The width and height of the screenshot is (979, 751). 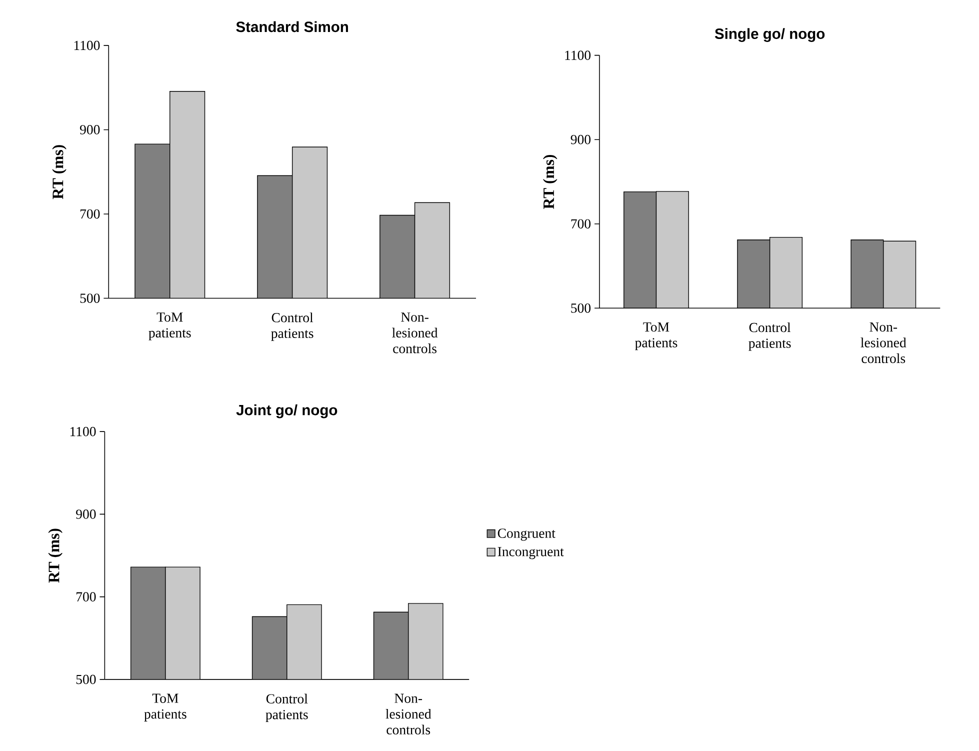 I want to click on chart-title: Joint go/ nogo, so click(x=287, y=411).